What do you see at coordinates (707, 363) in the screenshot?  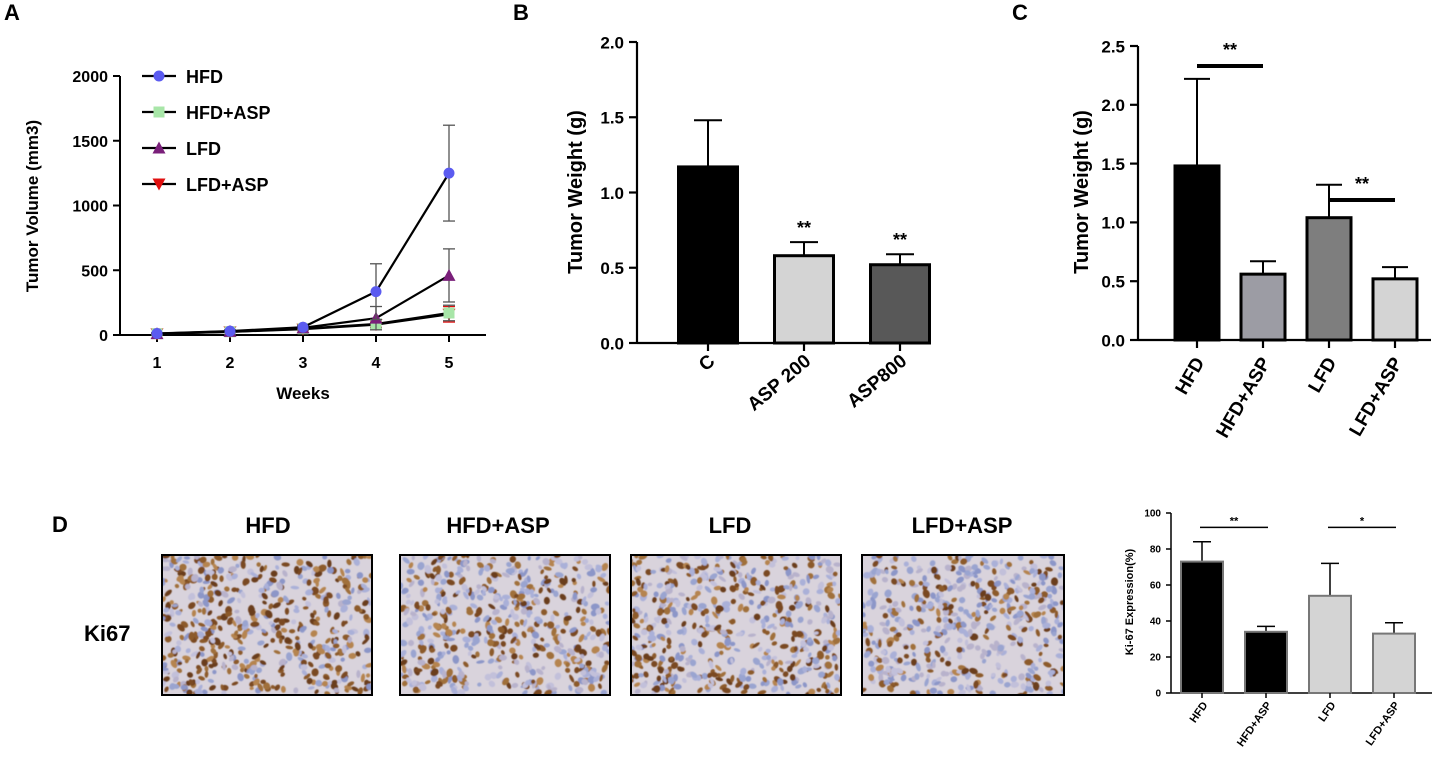 I see `x-tick-label: C` at bounding box center [707, 363].